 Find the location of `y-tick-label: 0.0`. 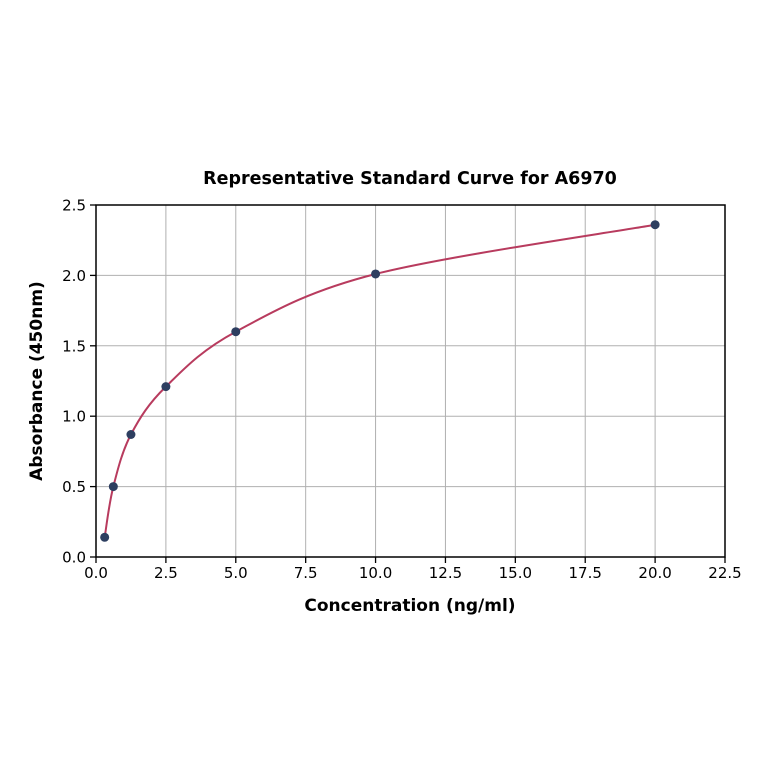

y-tick-label: 0.0 is located at coordinates (74, 558).